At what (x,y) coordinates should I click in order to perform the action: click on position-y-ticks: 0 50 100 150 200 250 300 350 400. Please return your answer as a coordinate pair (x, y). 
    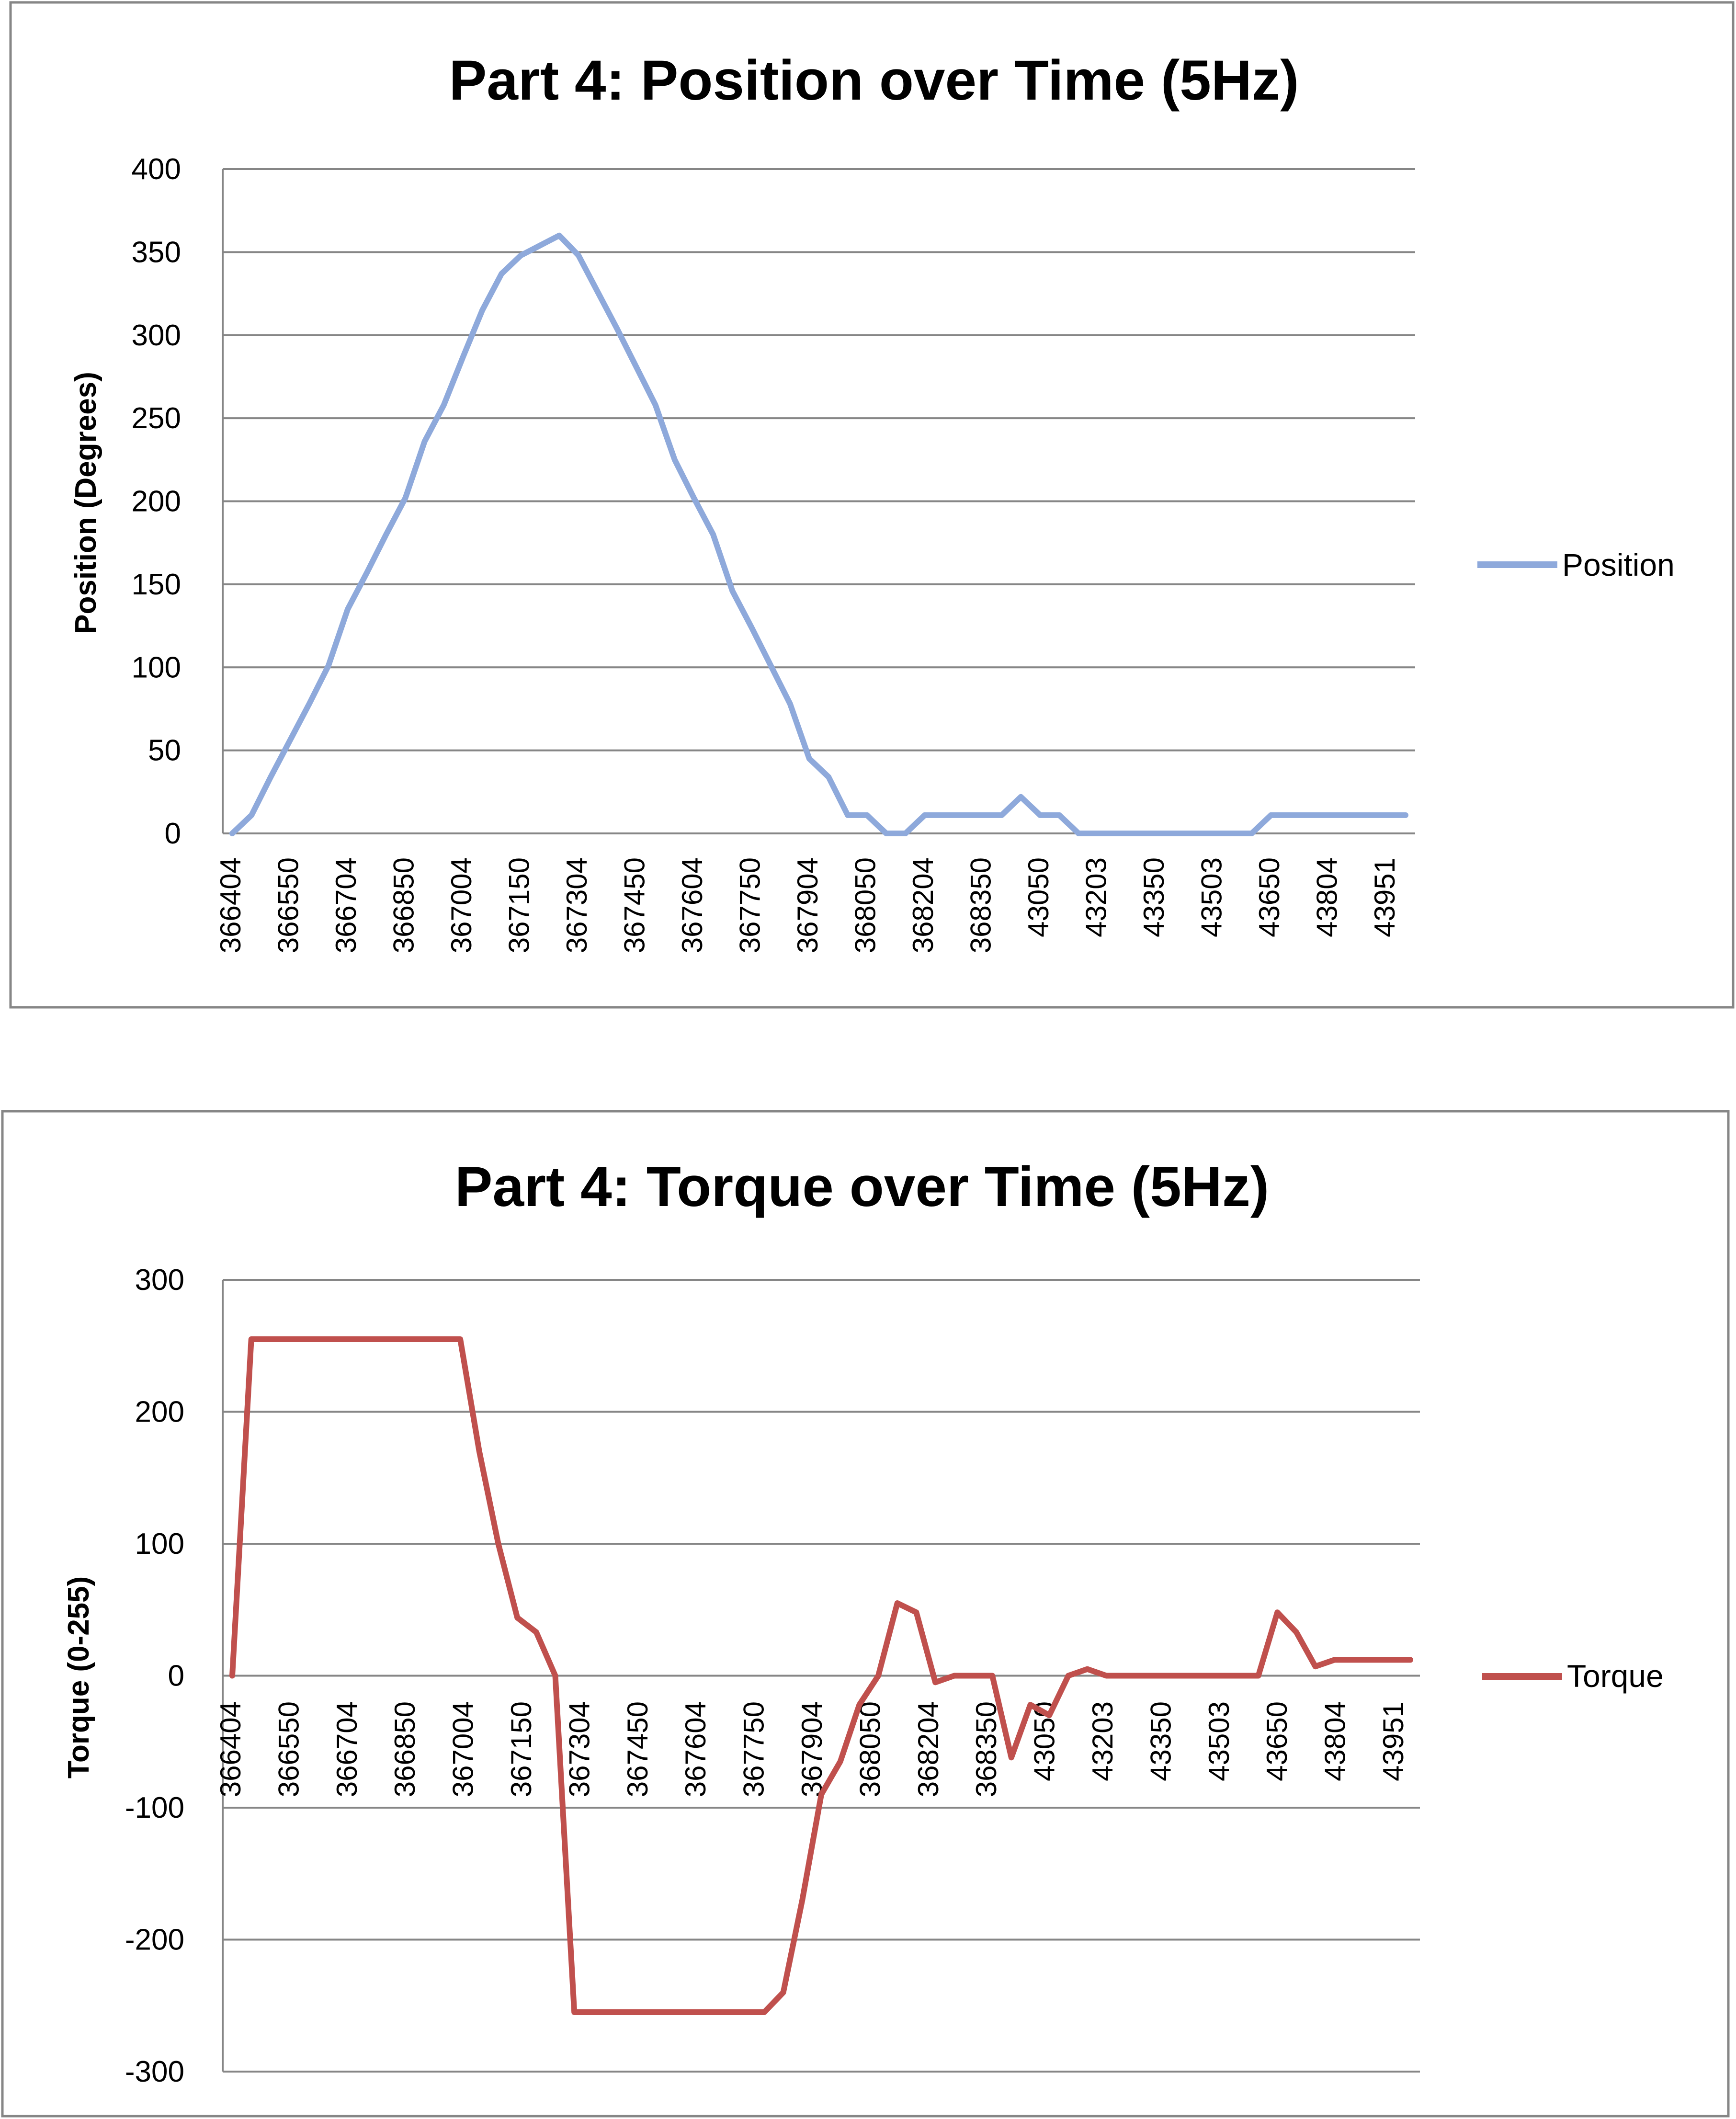
    Looking at the image, I should click on (157, 501).